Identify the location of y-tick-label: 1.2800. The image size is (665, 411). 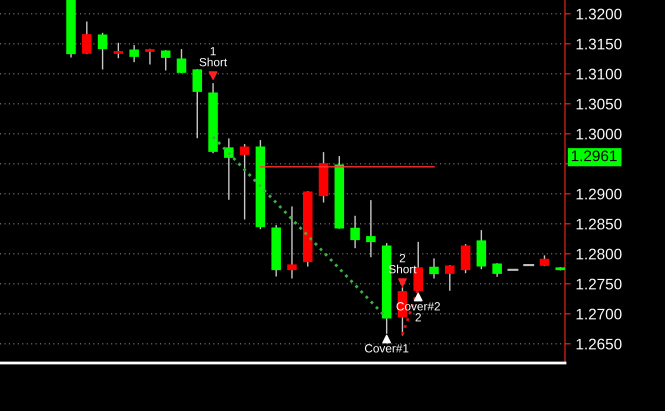
(599, 254).